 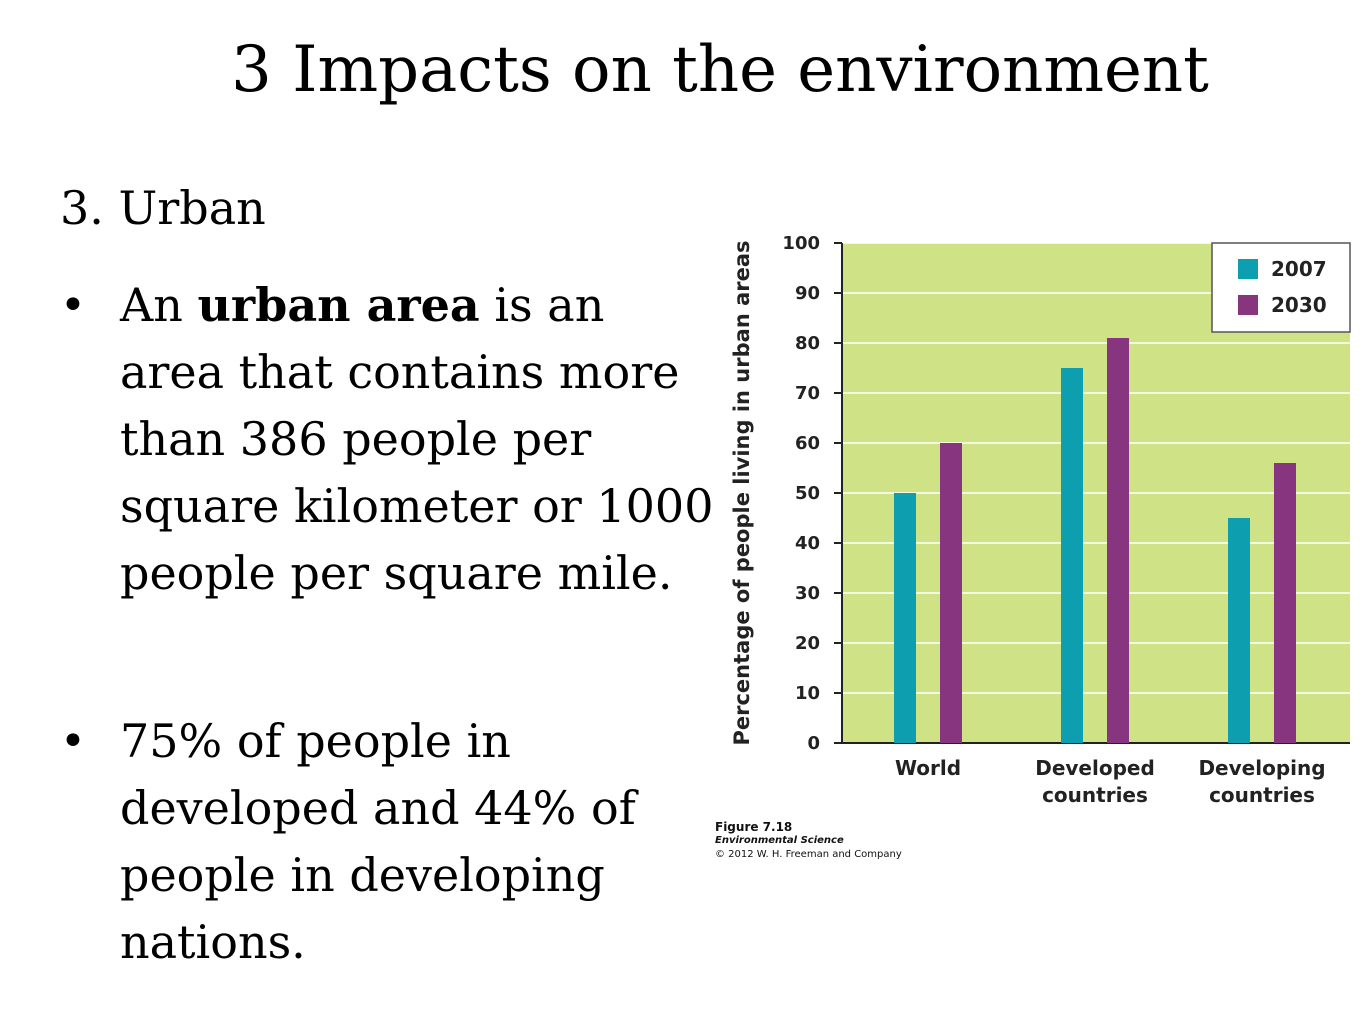 I want to click on y-tick-label: 50, so click(x=807, y=493).